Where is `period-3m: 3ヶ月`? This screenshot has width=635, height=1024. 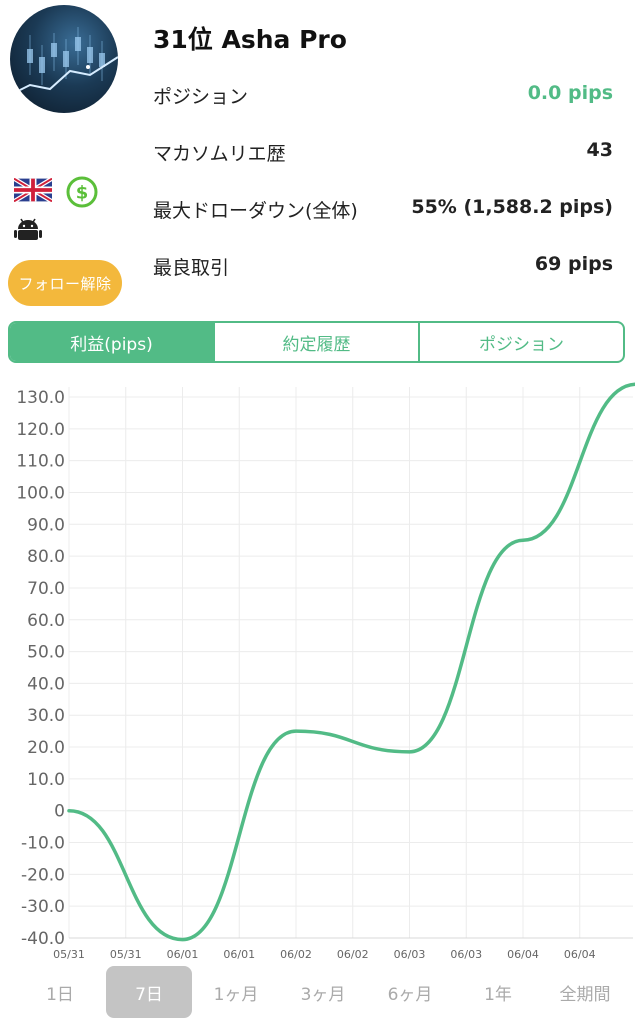
period-3m: 3ヶ月 is located at coordinates (323, 994).